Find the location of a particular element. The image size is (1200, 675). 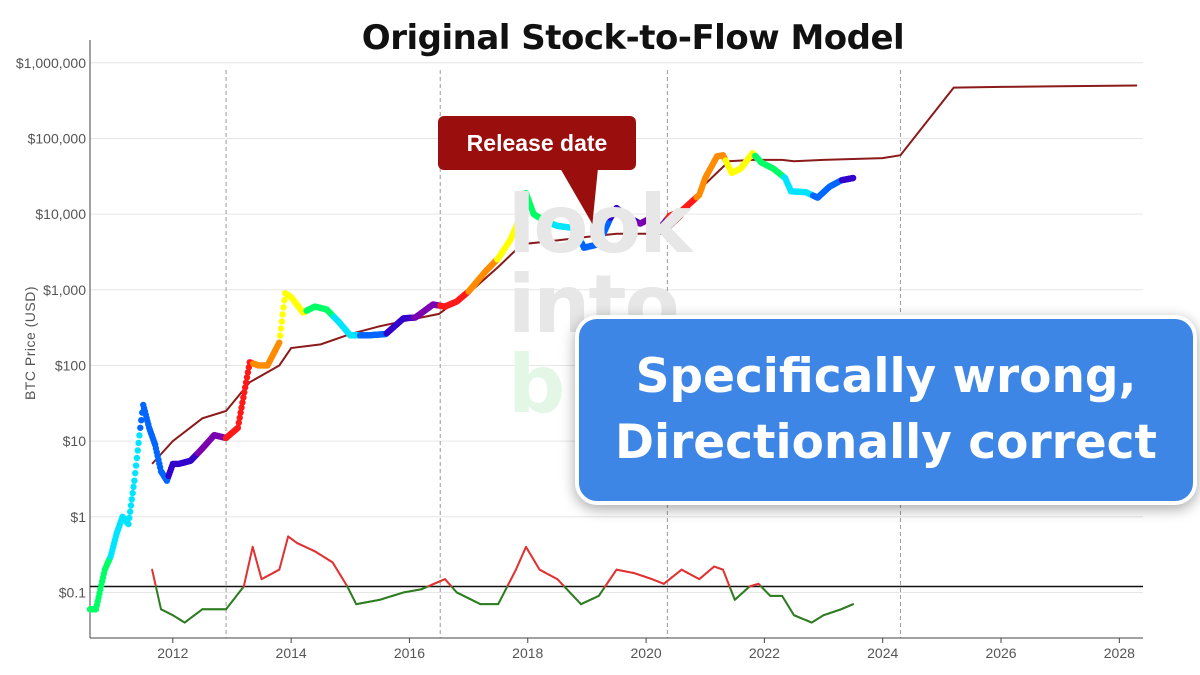

y-tick-label: $0.1 is located at coordinates (72, 592).